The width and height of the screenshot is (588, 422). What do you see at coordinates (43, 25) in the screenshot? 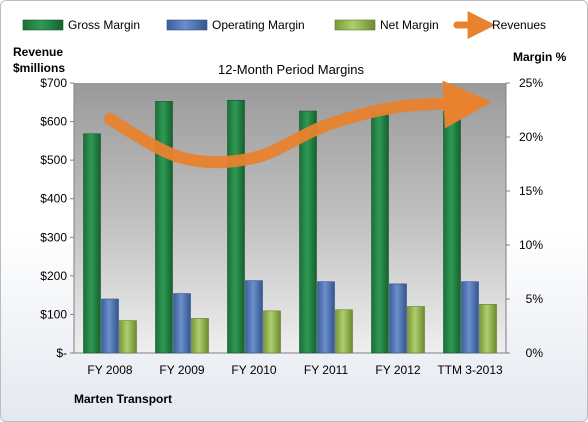
I see `legend-swatch-gross-margin` at bounding box center [43, 25].